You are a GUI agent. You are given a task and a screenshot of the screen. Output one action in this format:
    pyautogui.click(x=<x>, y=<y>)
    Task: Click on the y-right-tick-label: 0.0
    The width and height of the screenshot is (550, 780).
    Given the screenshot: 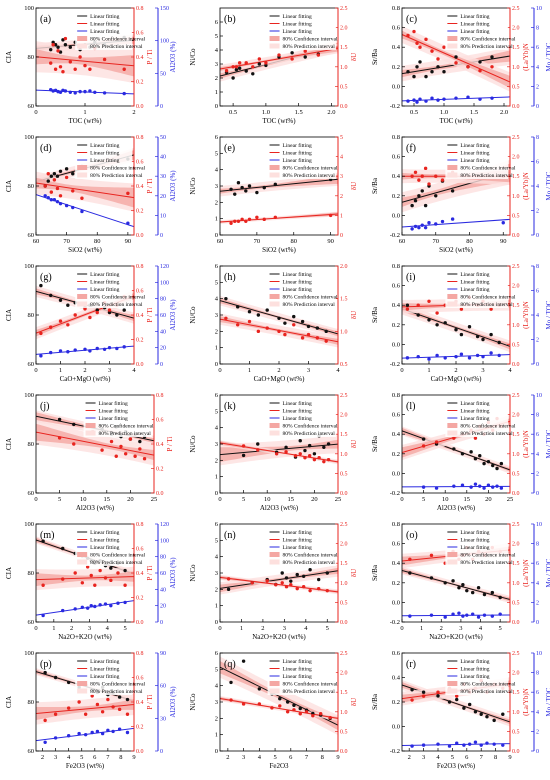 What is the action you would take?
    pyautogui.click(x=344, y=623)
    